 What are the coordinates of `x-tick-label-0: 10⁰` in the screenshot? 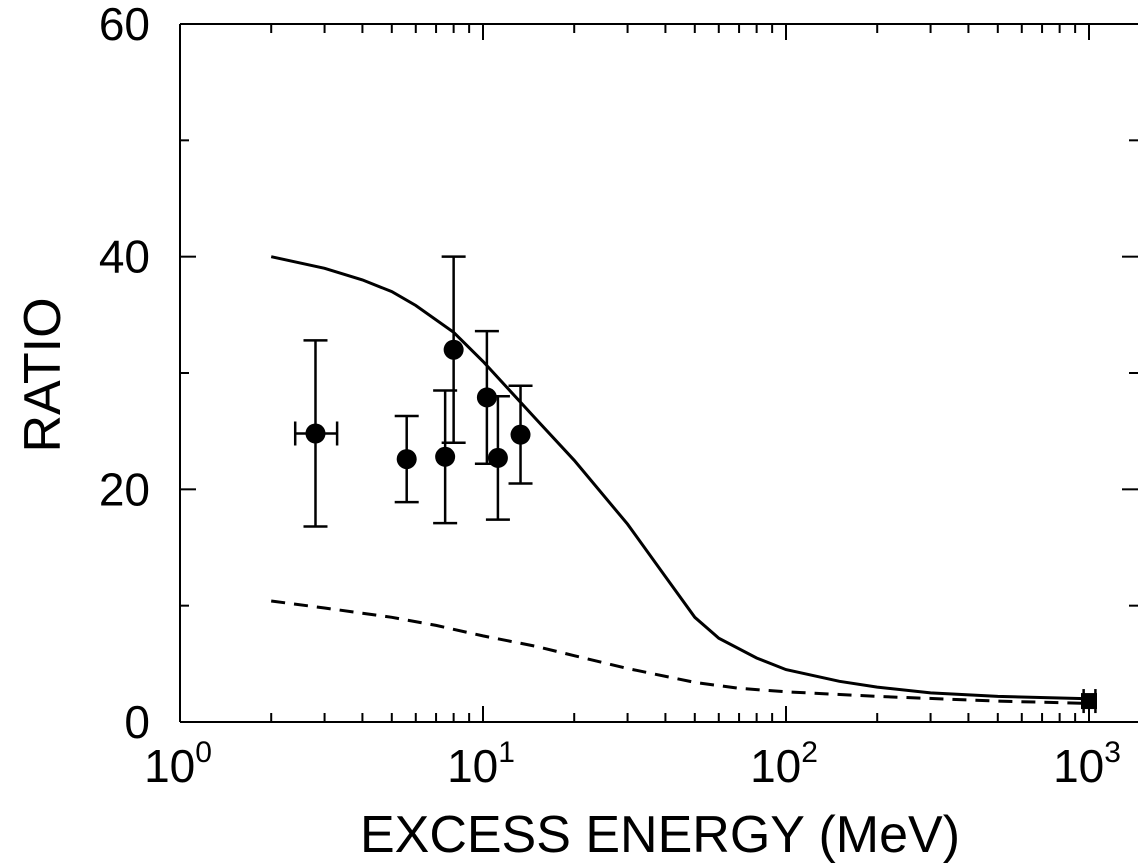 It's located at (178, 764).